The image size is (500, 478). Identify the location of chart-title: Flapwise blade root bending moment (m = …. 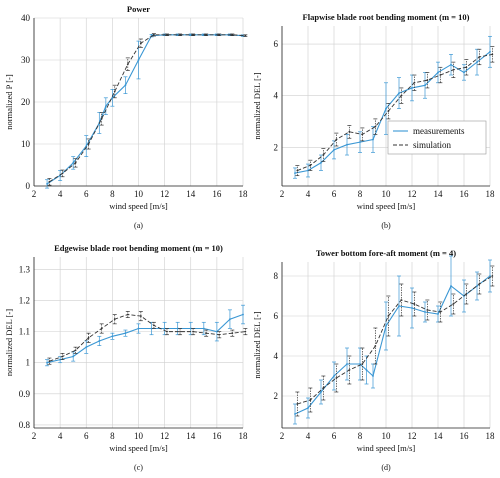
(386, 17).